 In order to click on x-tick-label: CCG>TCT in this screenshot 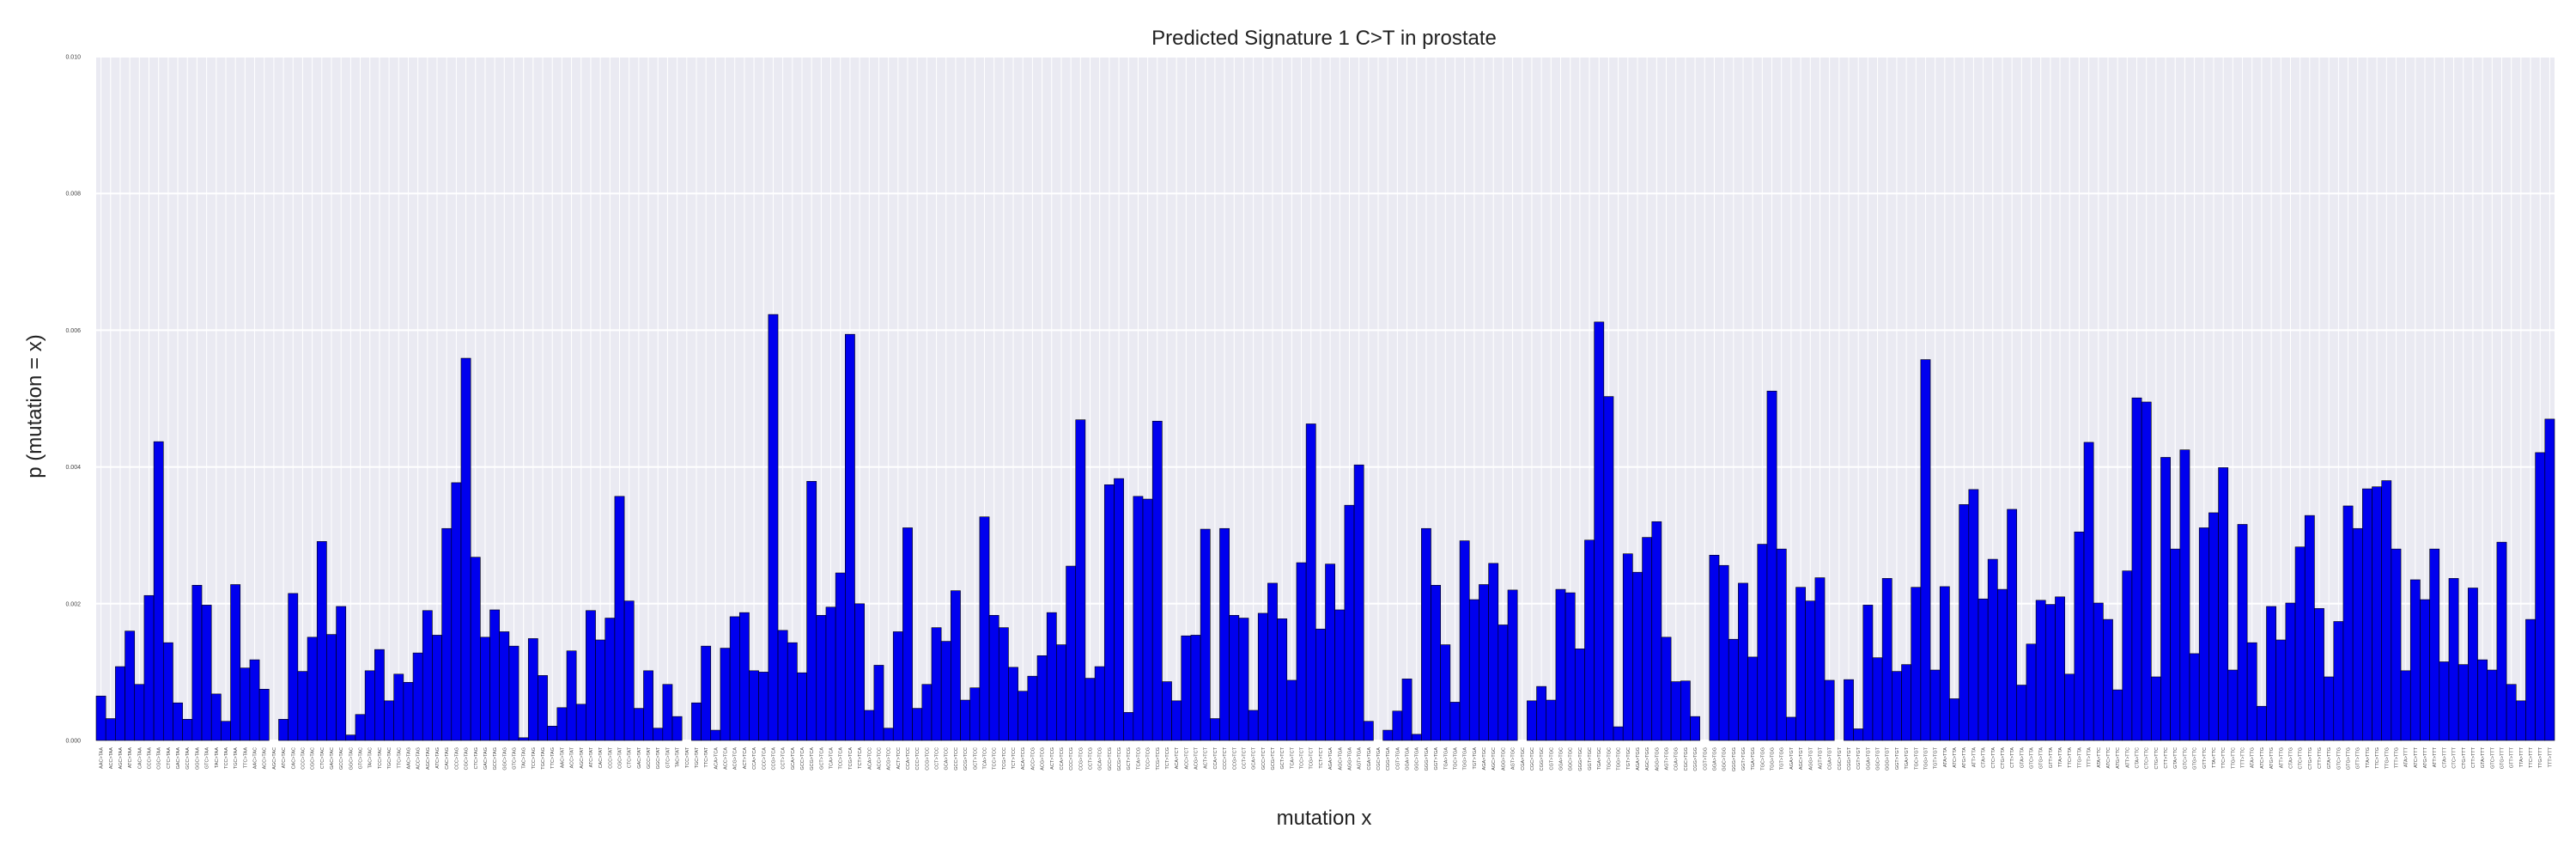, I will do `click(1235, 758)`.